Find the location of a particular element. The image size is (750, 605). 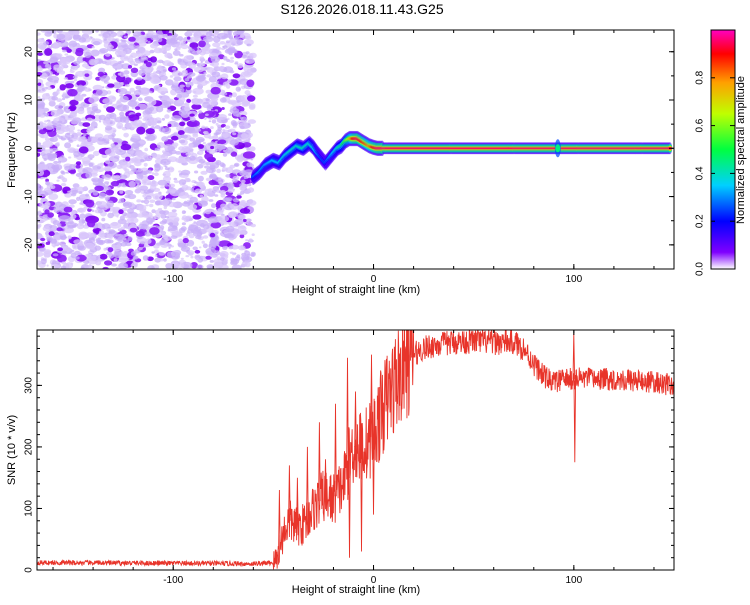

y-tick-label: -10 is located at coordinates (29, 196).